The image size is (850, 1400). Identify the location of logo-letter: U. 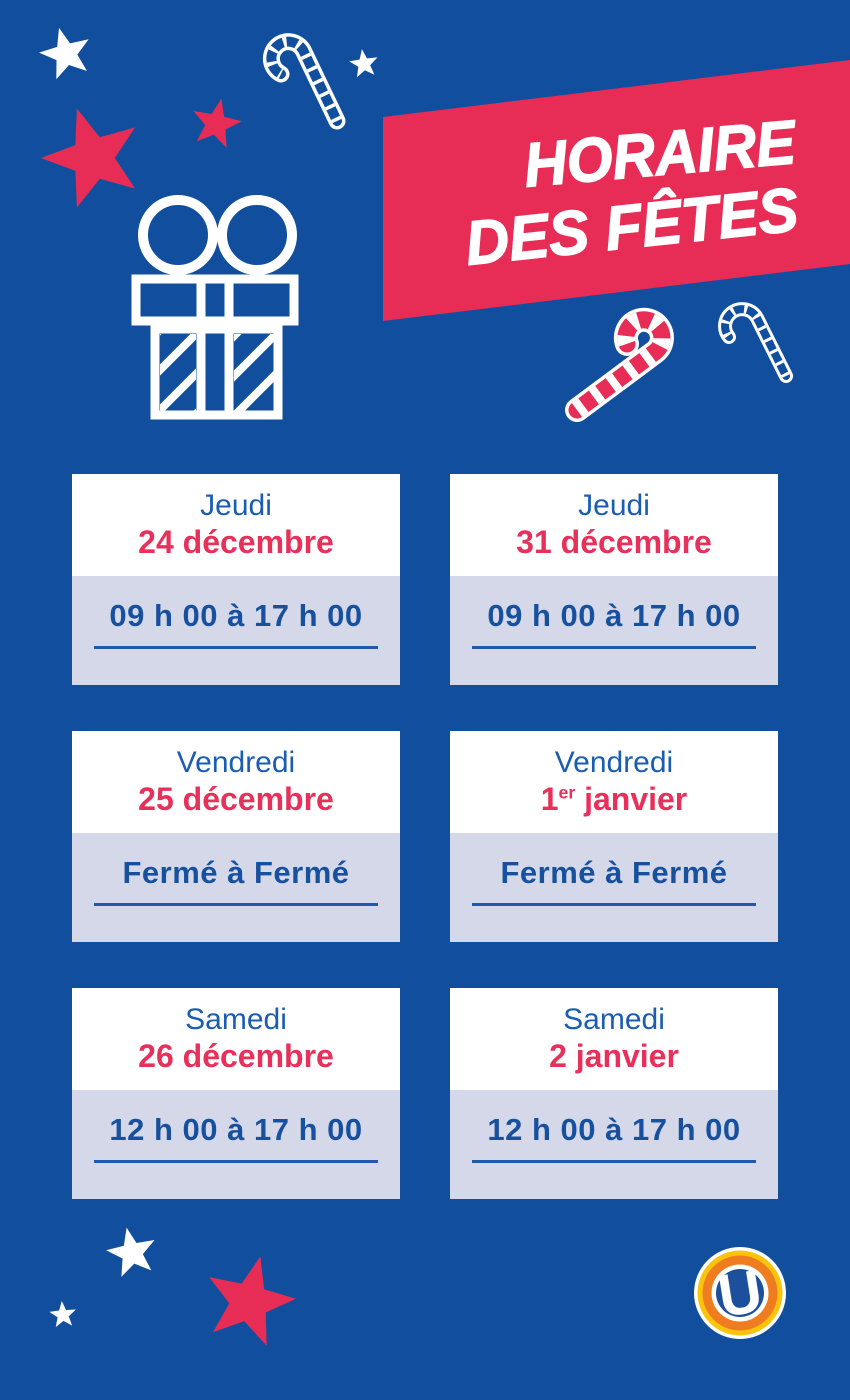
(739, 1293).